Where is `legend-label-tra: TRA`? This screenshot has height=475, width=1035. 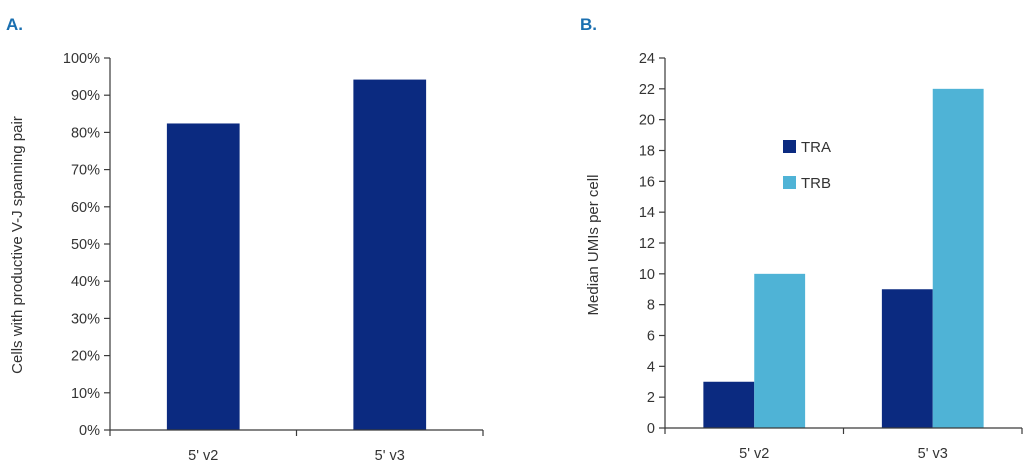 legend-label-tra: TRA is located at coordinates (816, 147).